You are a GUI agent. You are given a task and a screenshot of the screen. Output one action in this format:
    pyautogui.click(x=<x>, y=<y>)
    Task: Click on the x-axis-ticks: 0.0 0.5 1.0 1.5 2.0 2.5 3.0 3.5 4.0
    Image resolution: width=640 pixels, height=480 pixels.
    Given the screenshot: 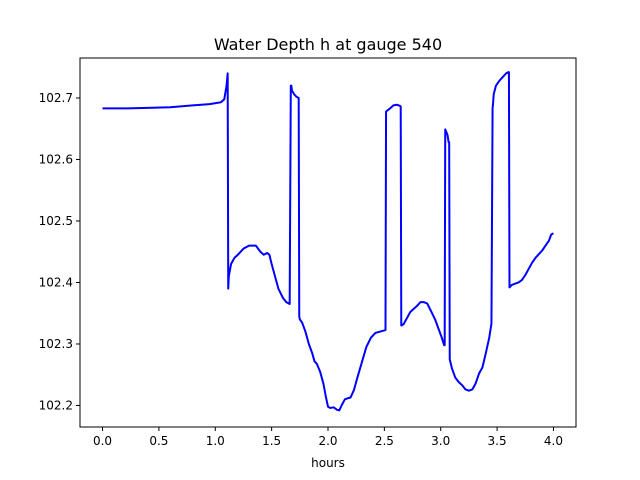 What is the action you would take?
    pyautogui.click(x=328, y=437)
    